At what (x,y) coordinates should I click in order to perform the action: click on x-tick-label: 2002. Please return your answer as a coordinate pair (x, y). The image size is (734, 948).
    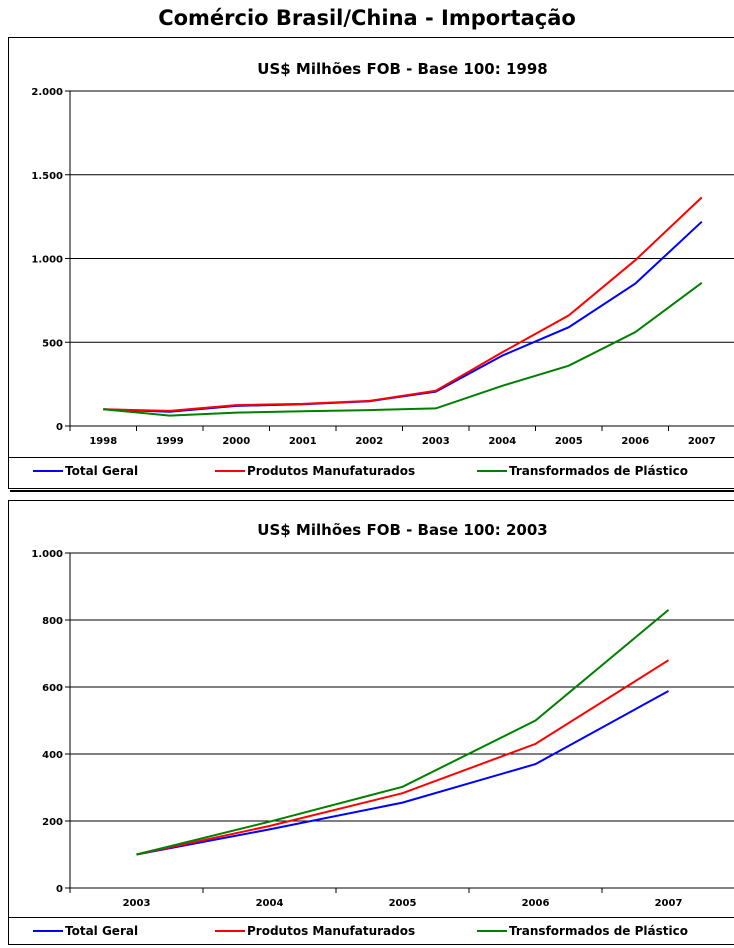
    Looking at the image, I should click on (369, 441).